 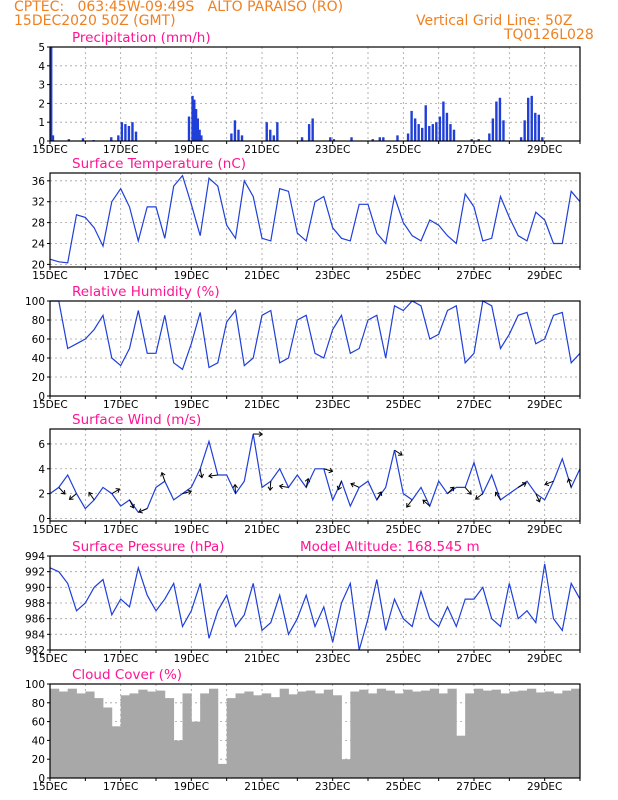 I want to click on y-tick-label: 990, so click(x=35, y=588).